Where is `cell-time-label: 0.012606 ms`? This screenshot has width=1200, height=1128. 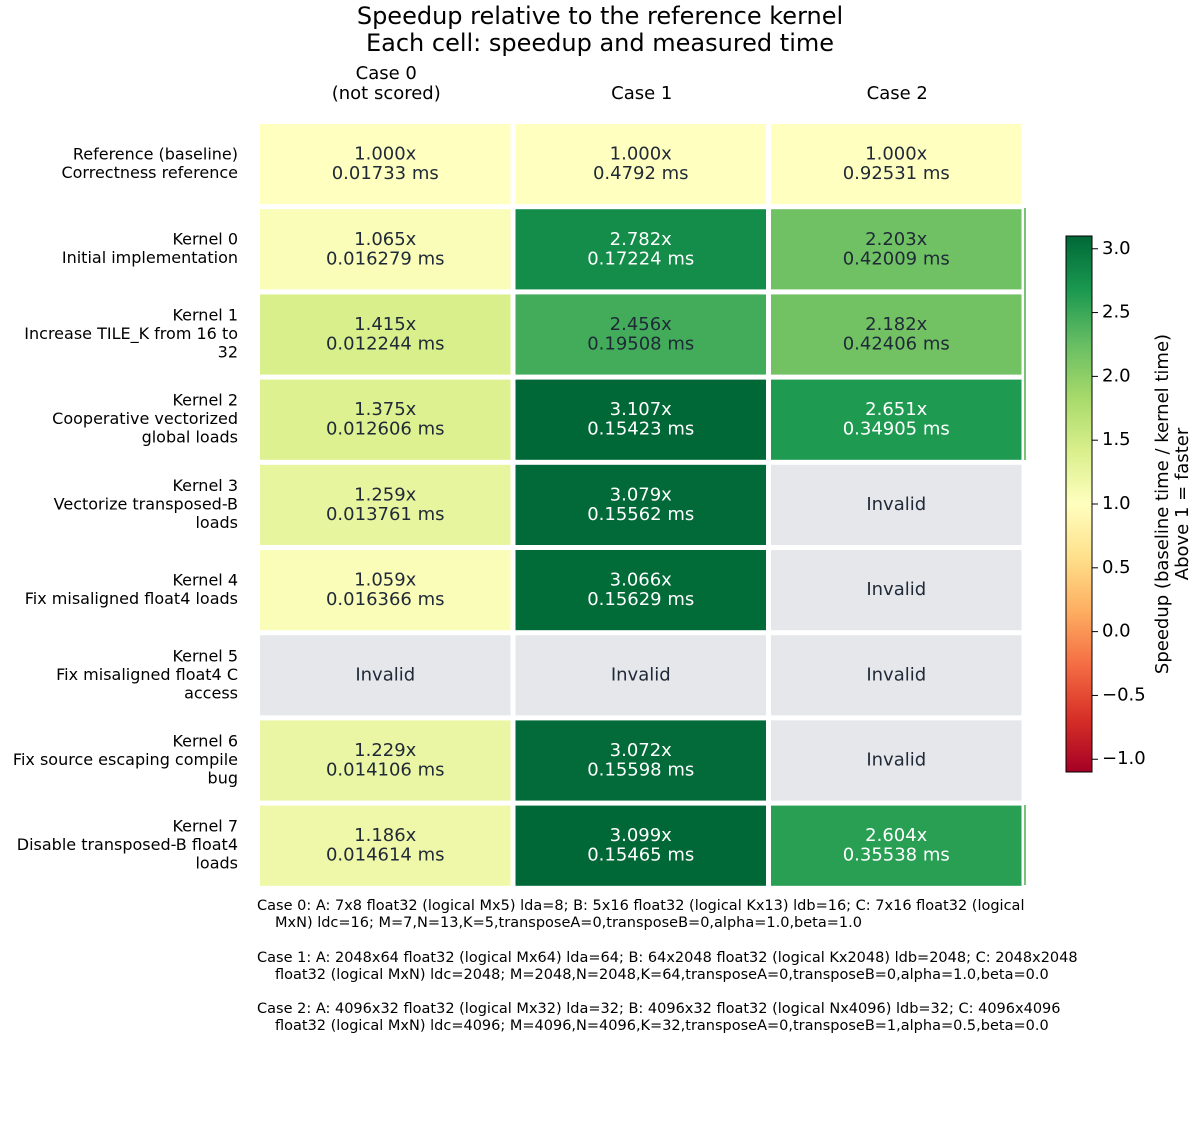 cell-time-label: 0.012606 ms is located at coordinates (385, 429).